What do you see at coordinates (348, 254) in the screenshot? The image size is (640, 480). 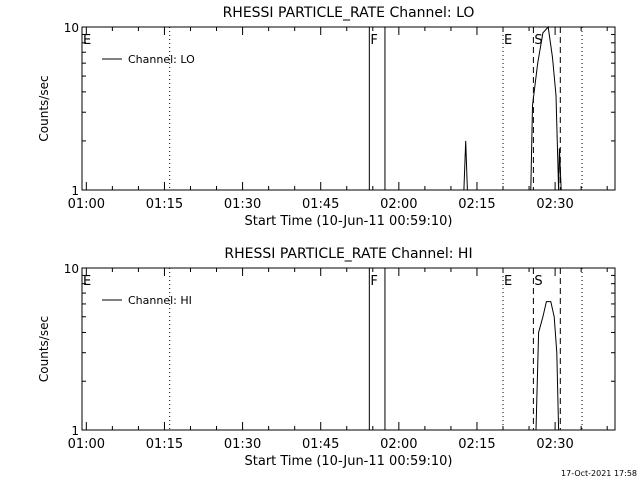 I see `chart-title: RHESSI PARTICLE_RATE Channel: HI` at bounding box center [348, 254].